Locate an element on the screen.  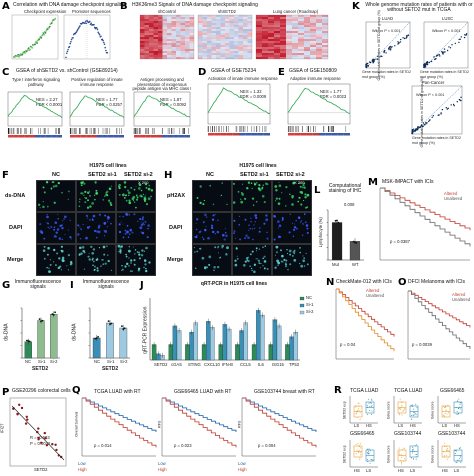
gene-label: IL6 is located at coordinates (261, 364).